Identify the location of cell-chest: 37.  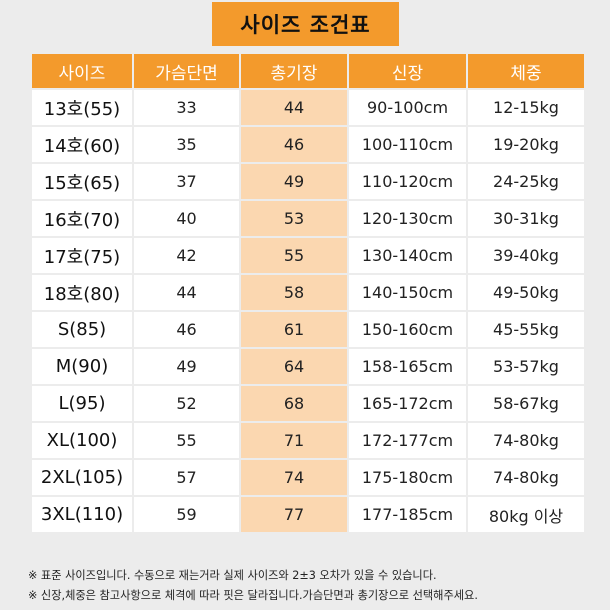
(186, 181).